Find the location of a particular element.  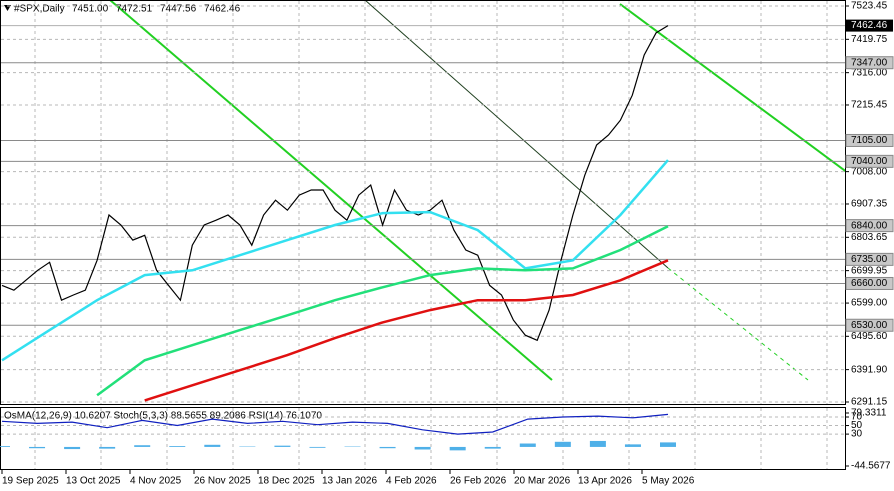

y-tick-label: 6803.65 is located at coordinates (869, 237).